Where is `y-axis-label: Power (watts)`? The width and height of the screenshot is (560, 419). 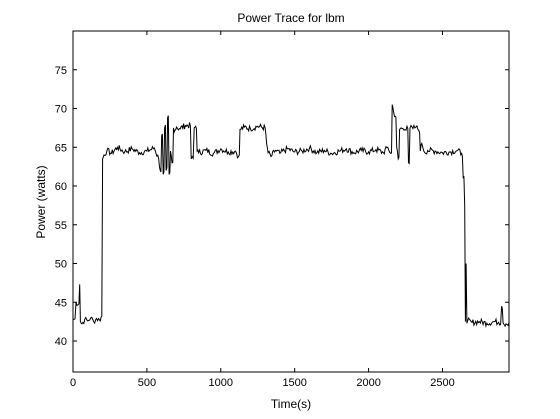
y-axis-label: Power (watts) is located at coordinates (41, 201).